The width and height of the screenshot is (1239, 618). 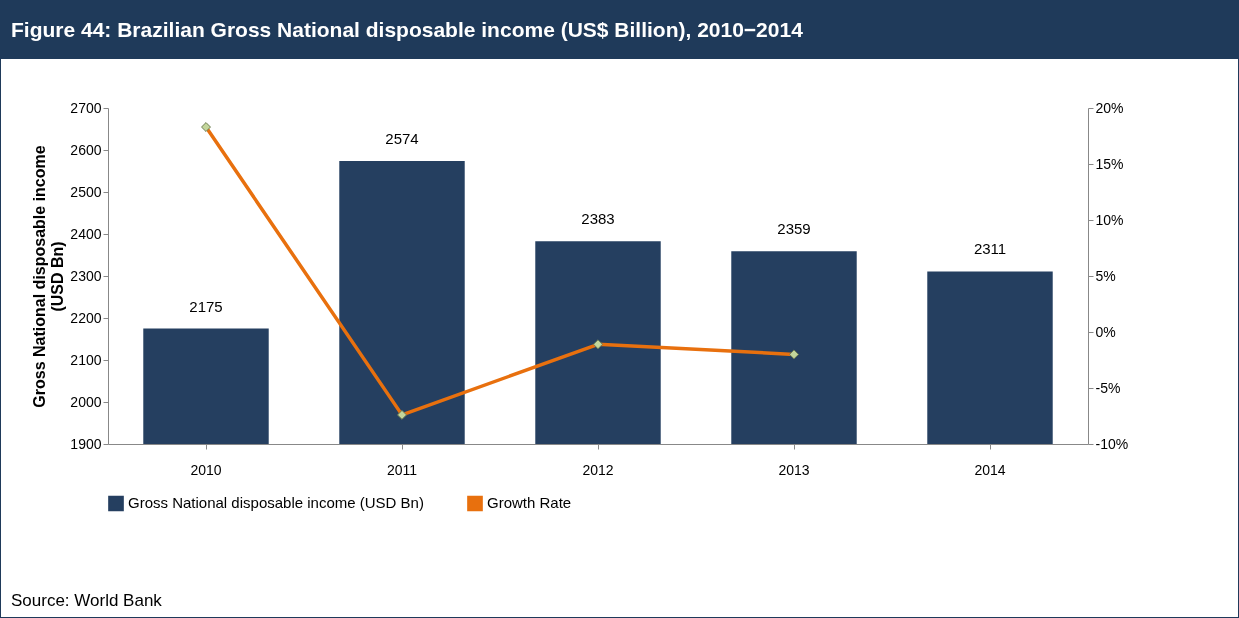 What do you see at coordinates (990, 469) in the screenshot?
I see `x-tick-label: 2014` at bounding box center [990, 469].